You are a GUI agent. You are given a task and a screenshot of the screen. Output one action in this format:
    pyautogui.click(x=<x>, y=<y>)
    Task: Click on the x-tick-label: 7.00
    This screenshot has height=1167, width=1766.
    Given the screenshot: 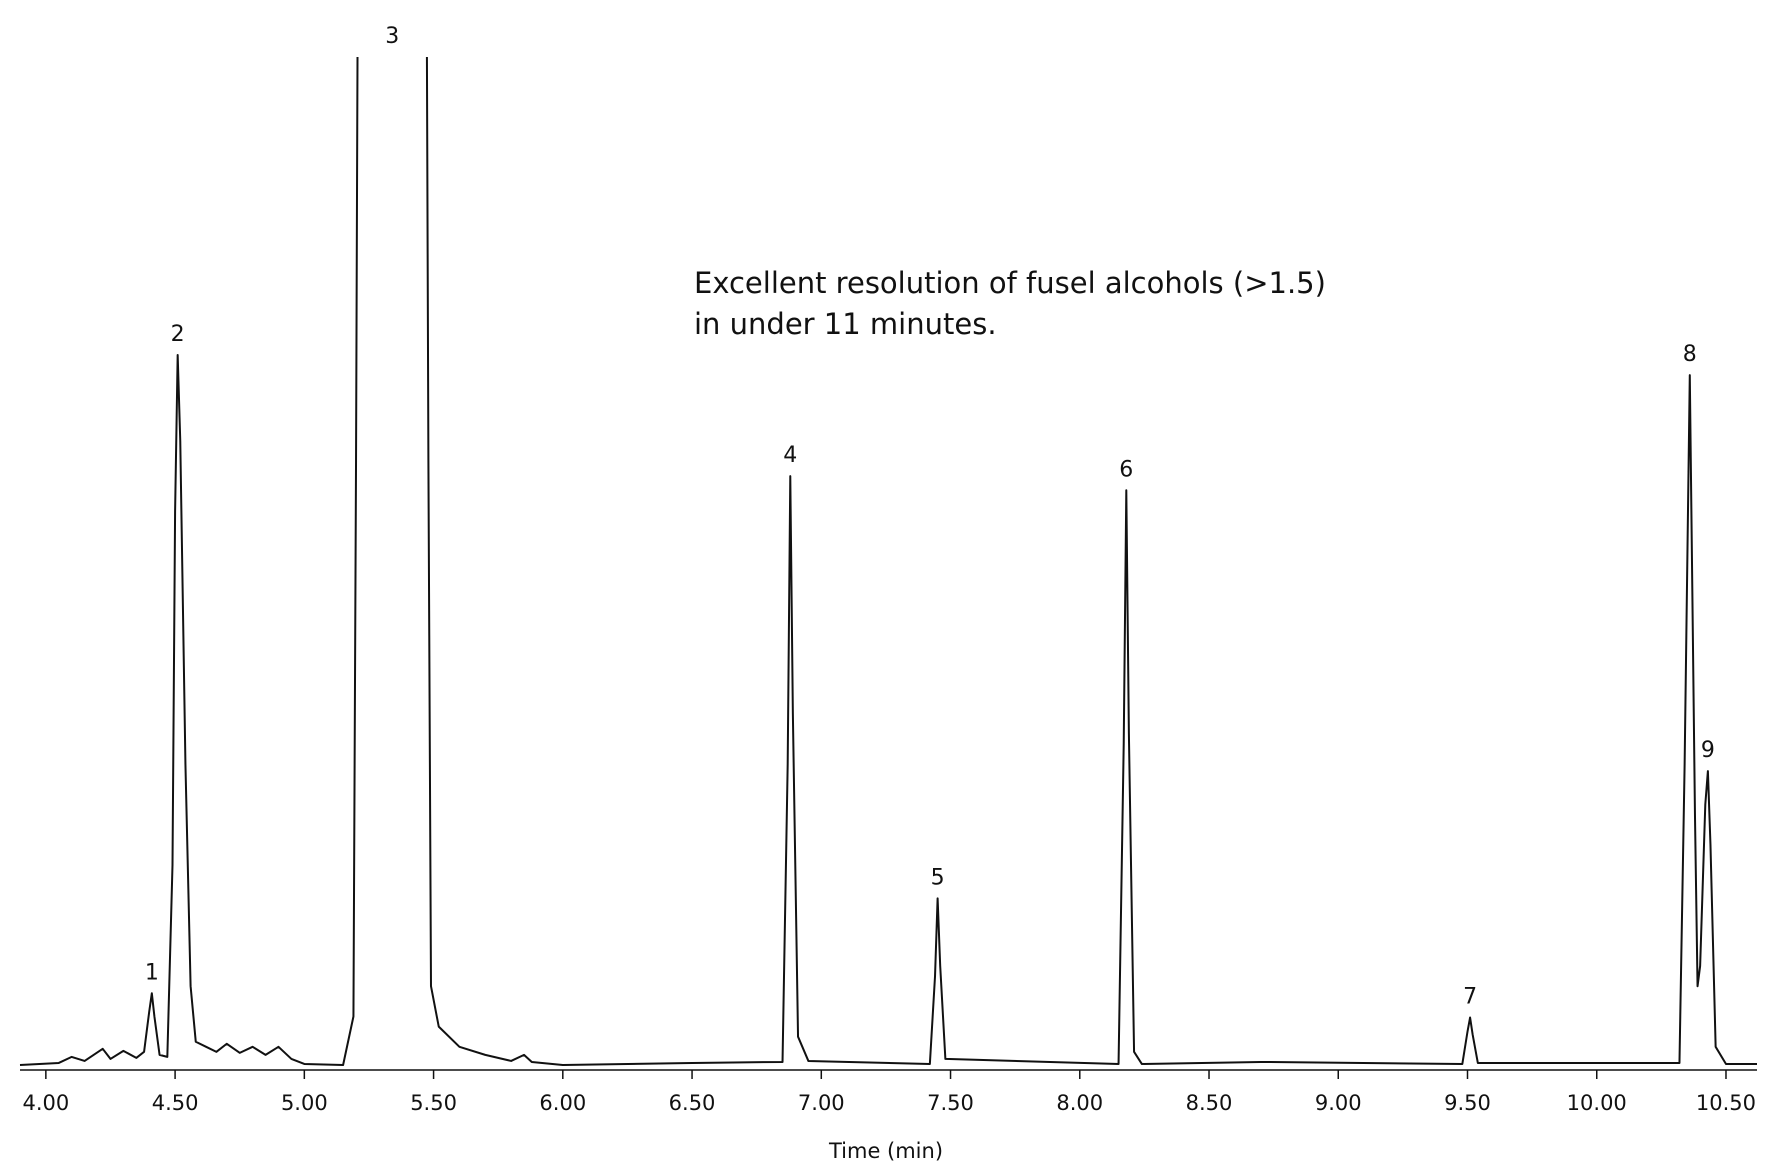 What is the action you would take?
    pyautogui.click(x=821, y=1103)
    